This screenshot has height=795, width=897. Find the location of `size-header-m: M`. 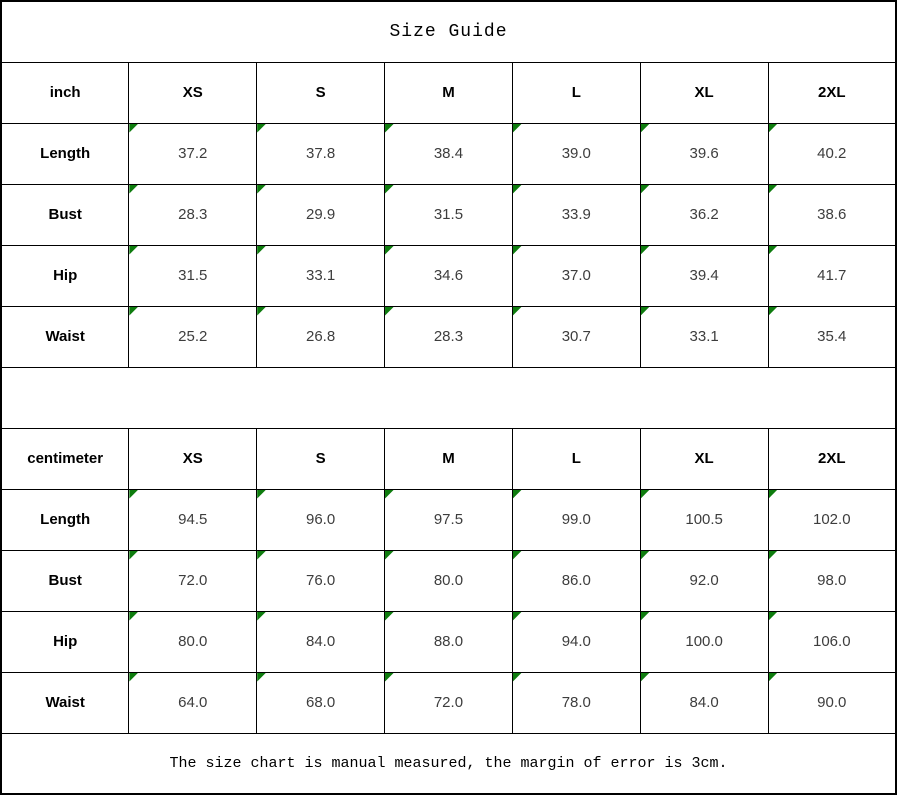

size-header-m: M is located at coordinates (448, 458).